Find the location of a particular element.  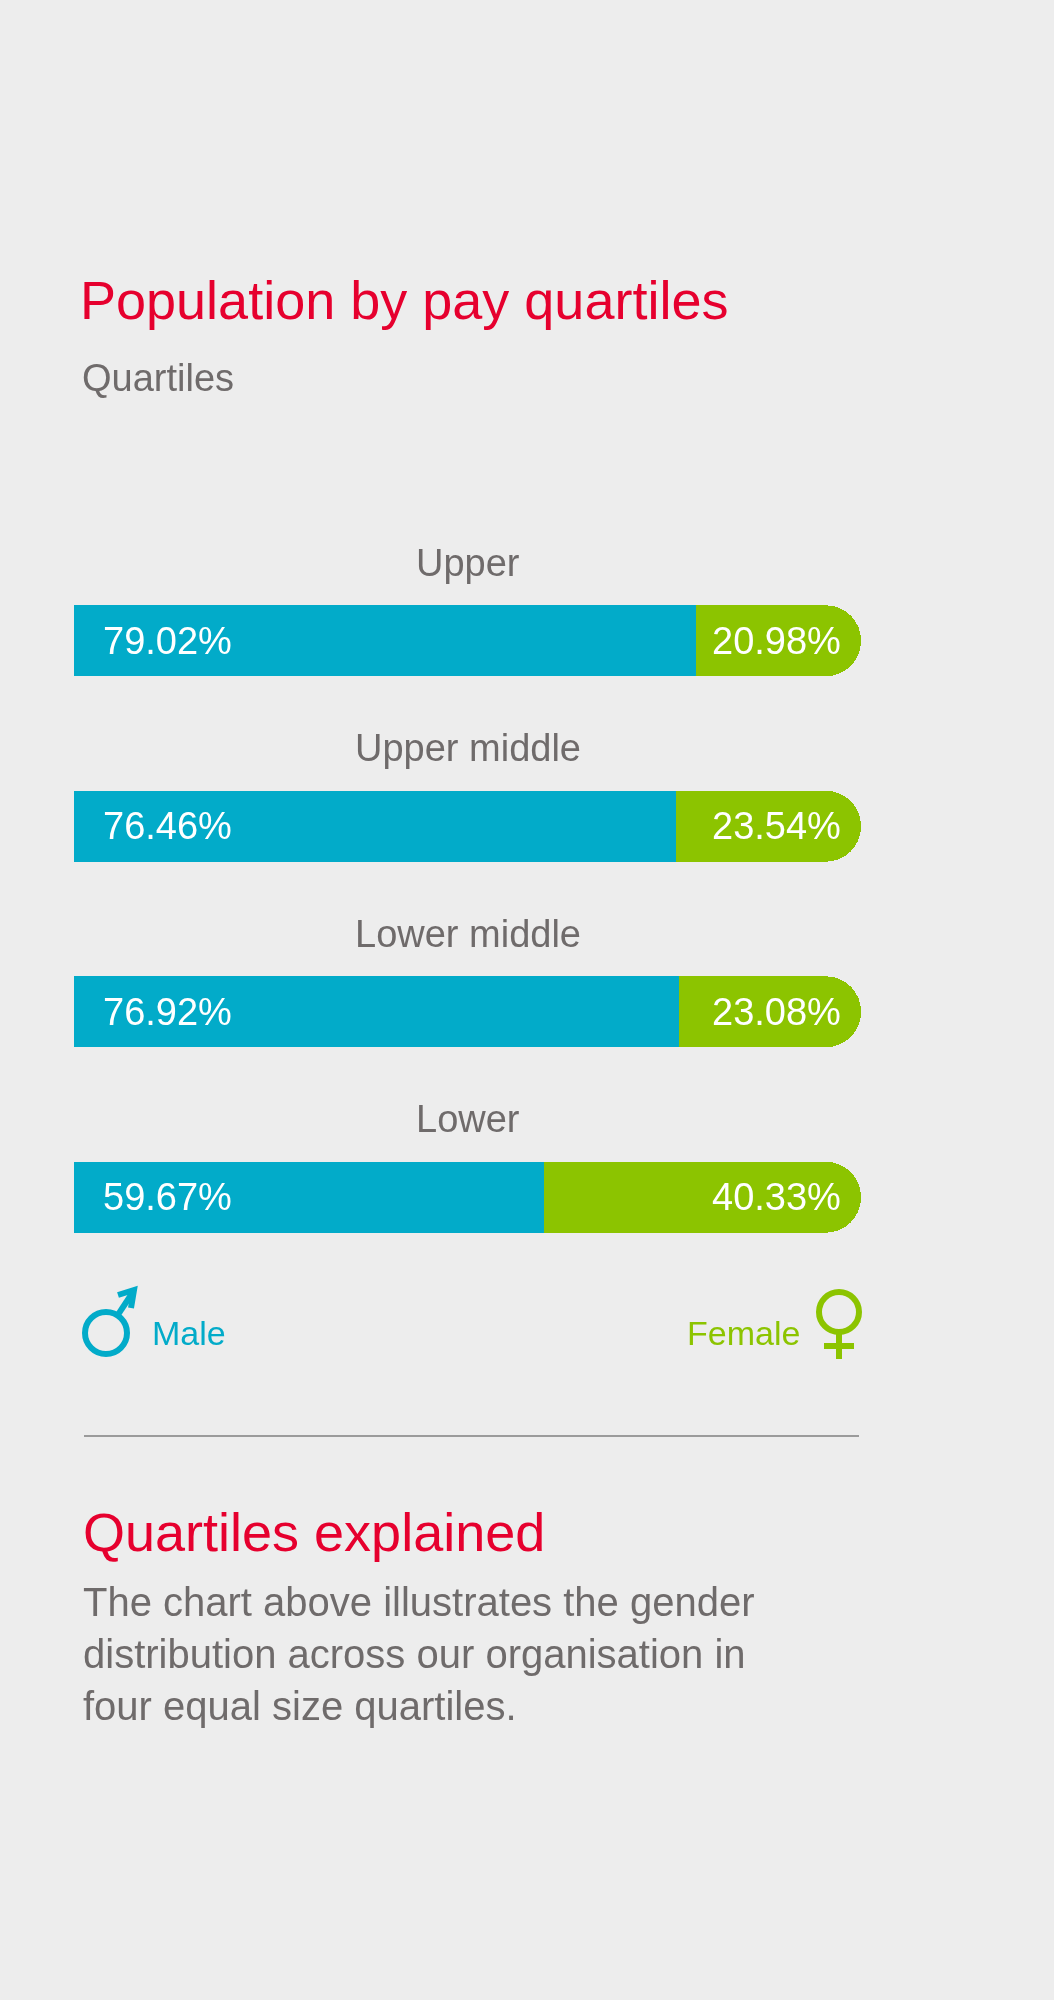

data-label: 23.08% is located at coordinates (776, 1012).